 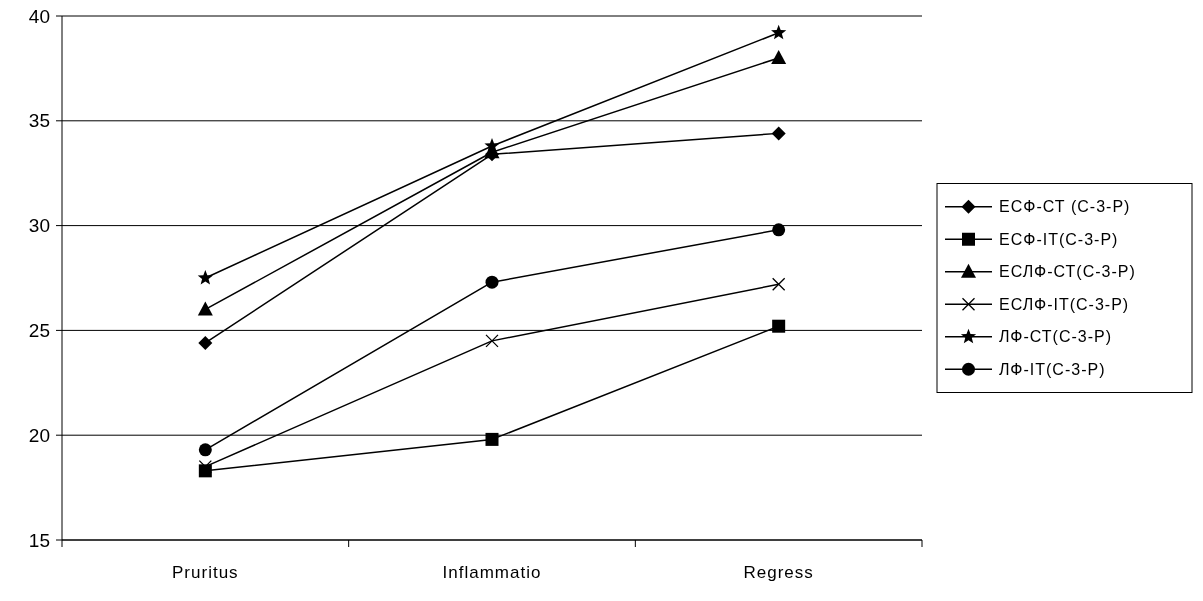 What do you see at coordinates (1067, 272) in the screenshot?
I see `legend-label: ЕСЛФ-СТ(С-3-Р)` at bounding box center [1067, 272].